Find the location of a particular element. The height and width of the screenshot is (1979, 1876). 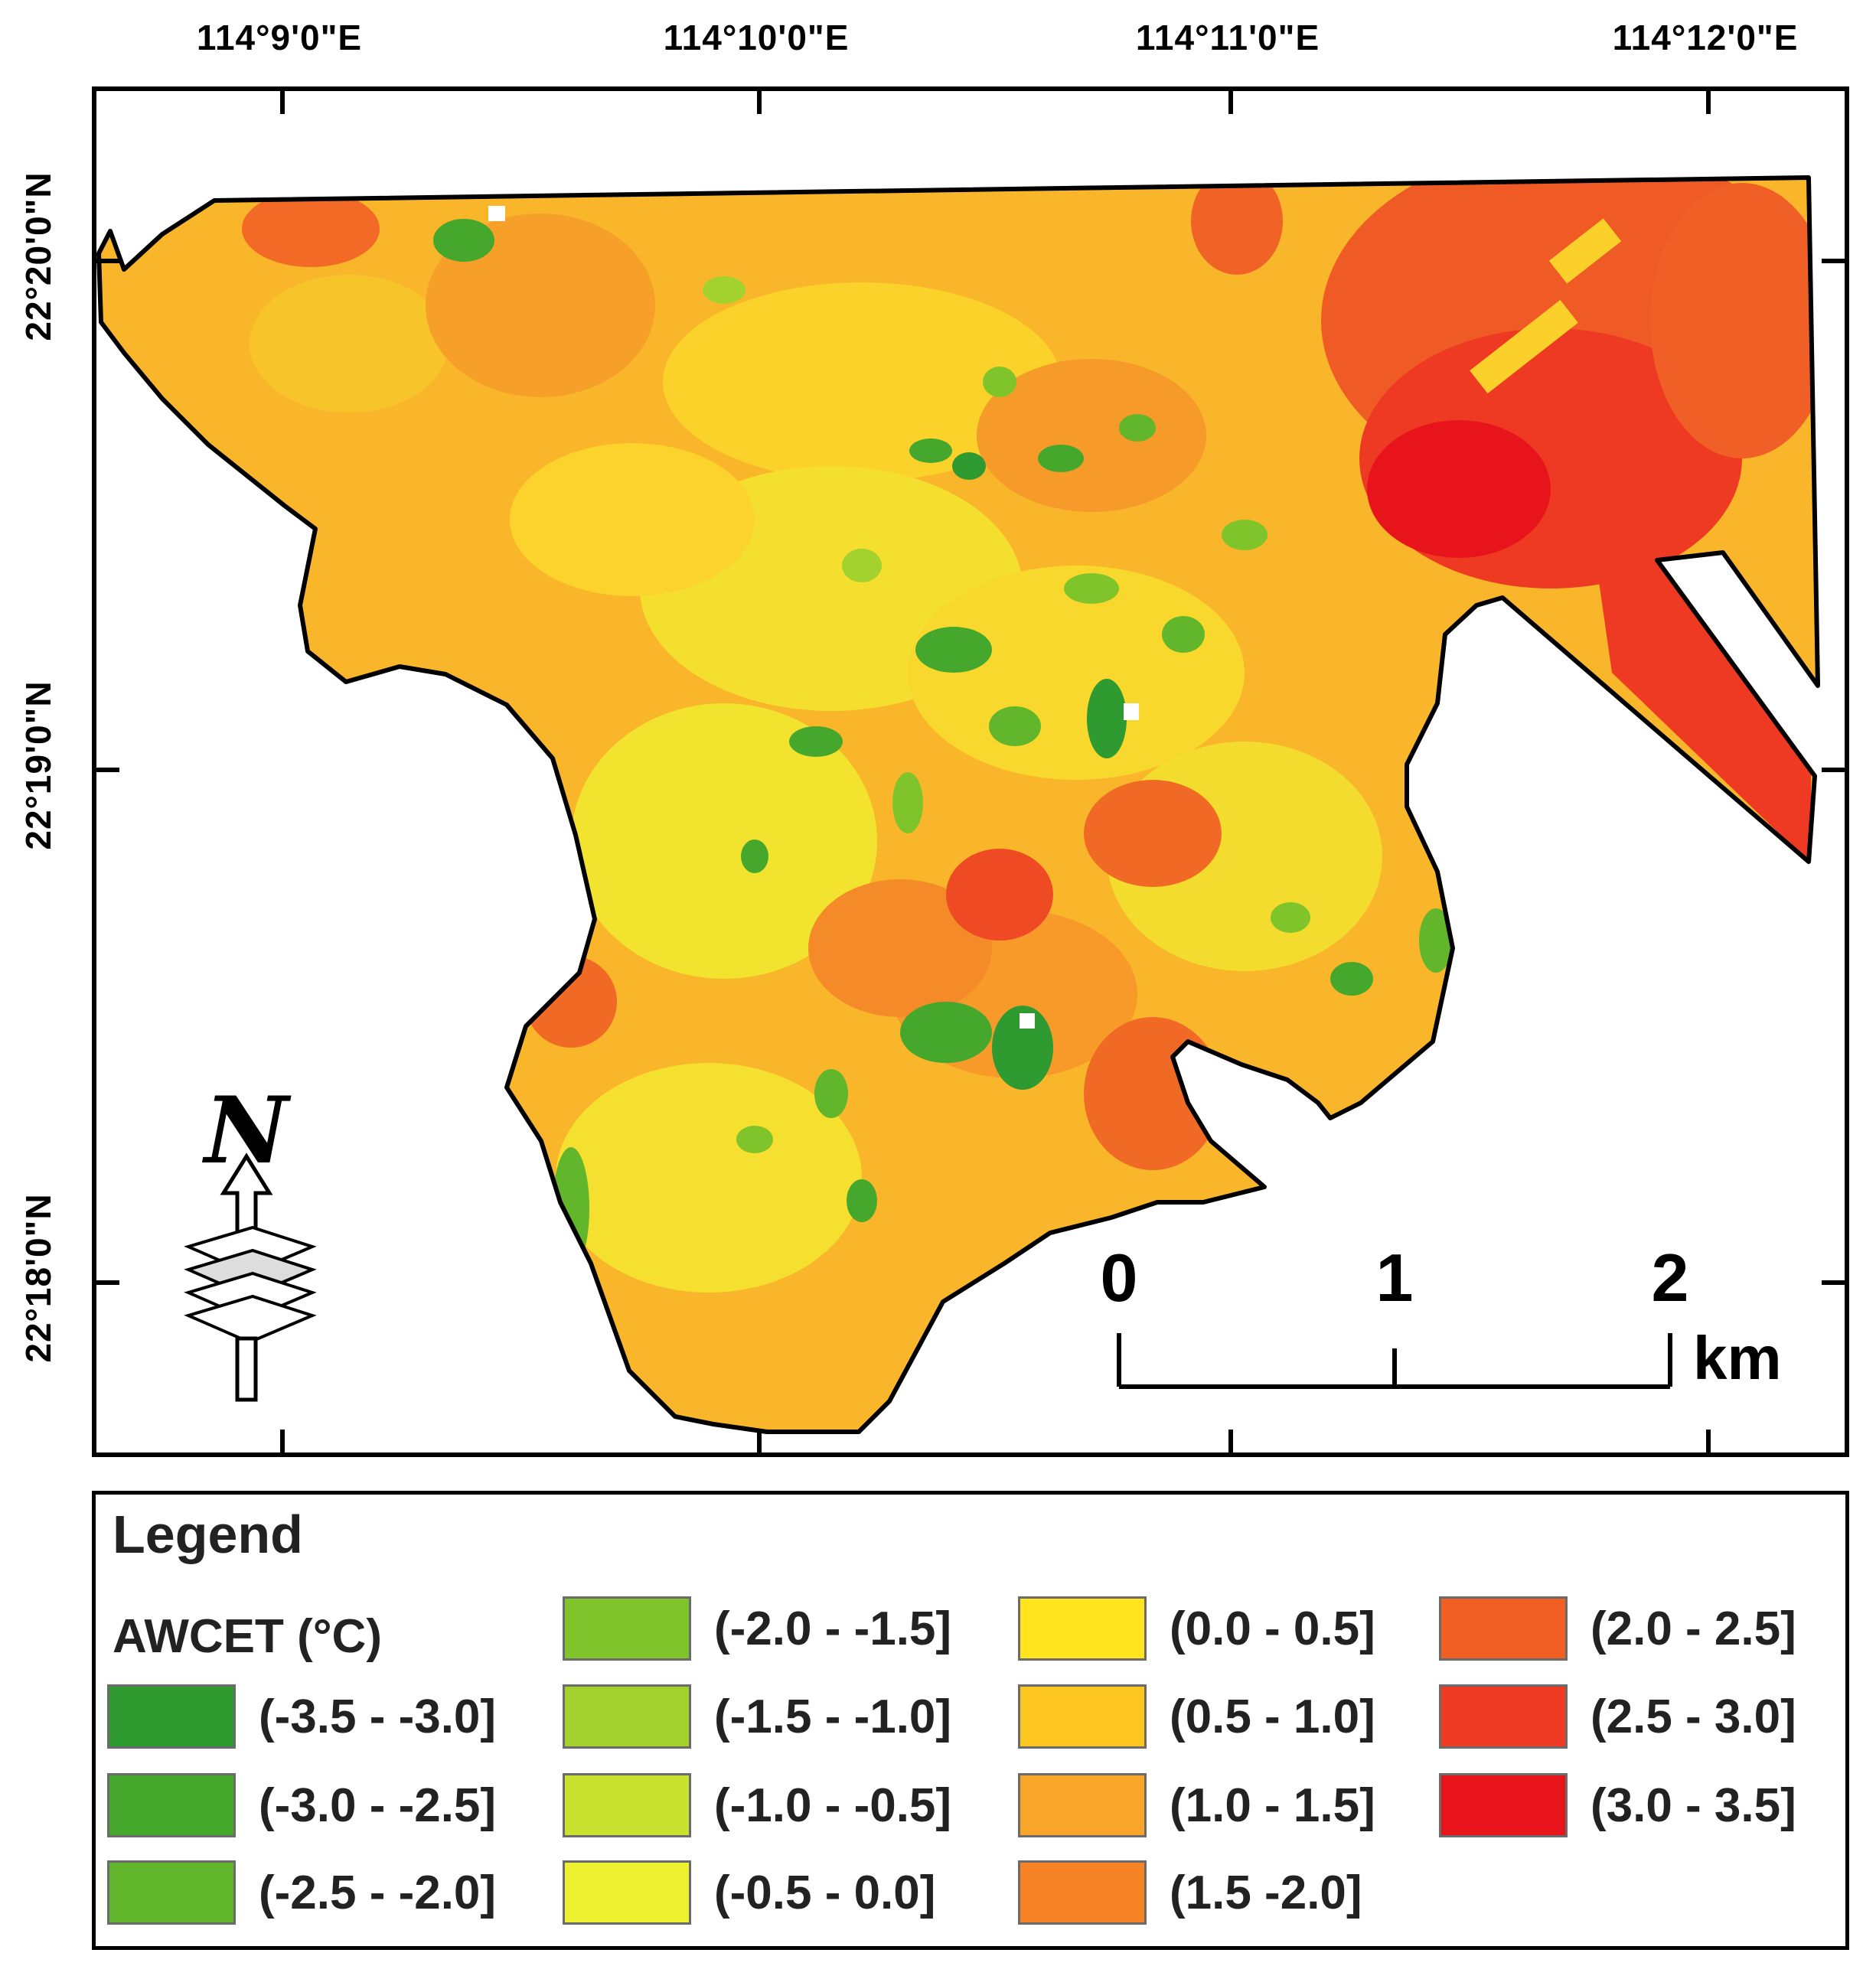

legend-label: (0.0 - 0.5] is located at coordinates (1272, 1628).